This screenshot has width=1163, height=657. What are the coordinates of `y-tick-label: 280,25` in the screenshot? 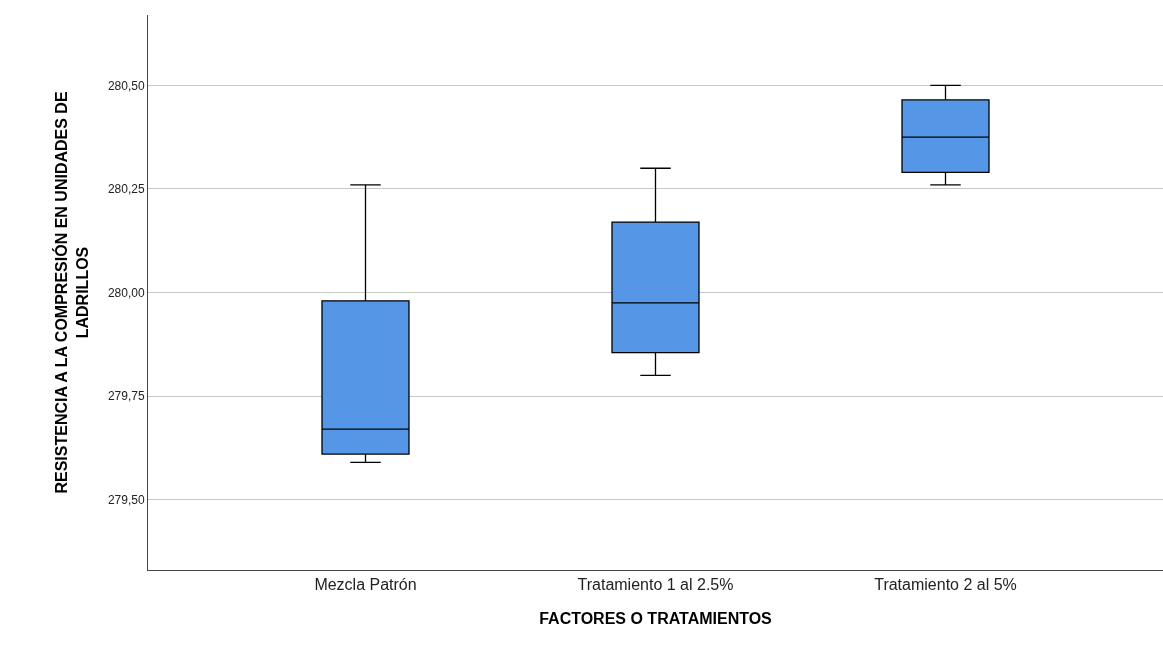 It's located at (126, 189).